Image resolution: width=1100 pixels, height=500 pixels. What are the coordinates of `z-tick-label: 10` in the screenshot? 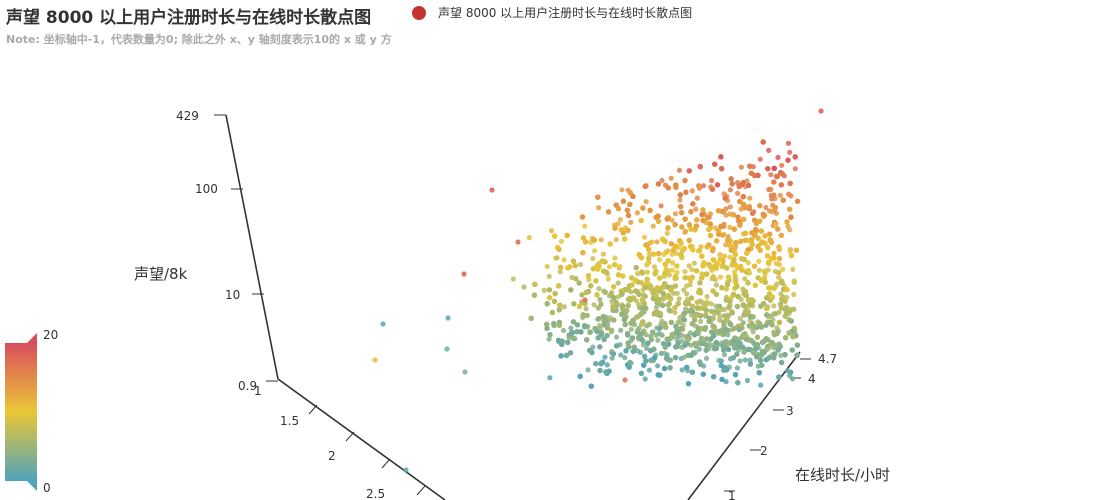 It's located at (232, 295).